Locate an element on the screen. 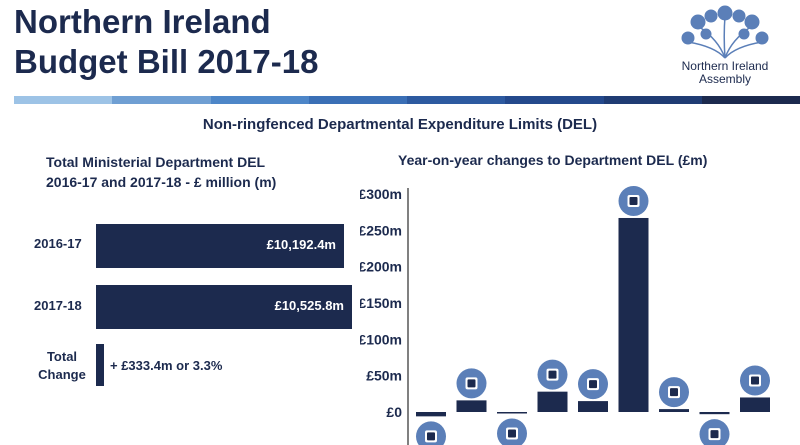 This screenshot has height=445, width=800. flax-flower-logo-icon is located at coordinates (725, 32).